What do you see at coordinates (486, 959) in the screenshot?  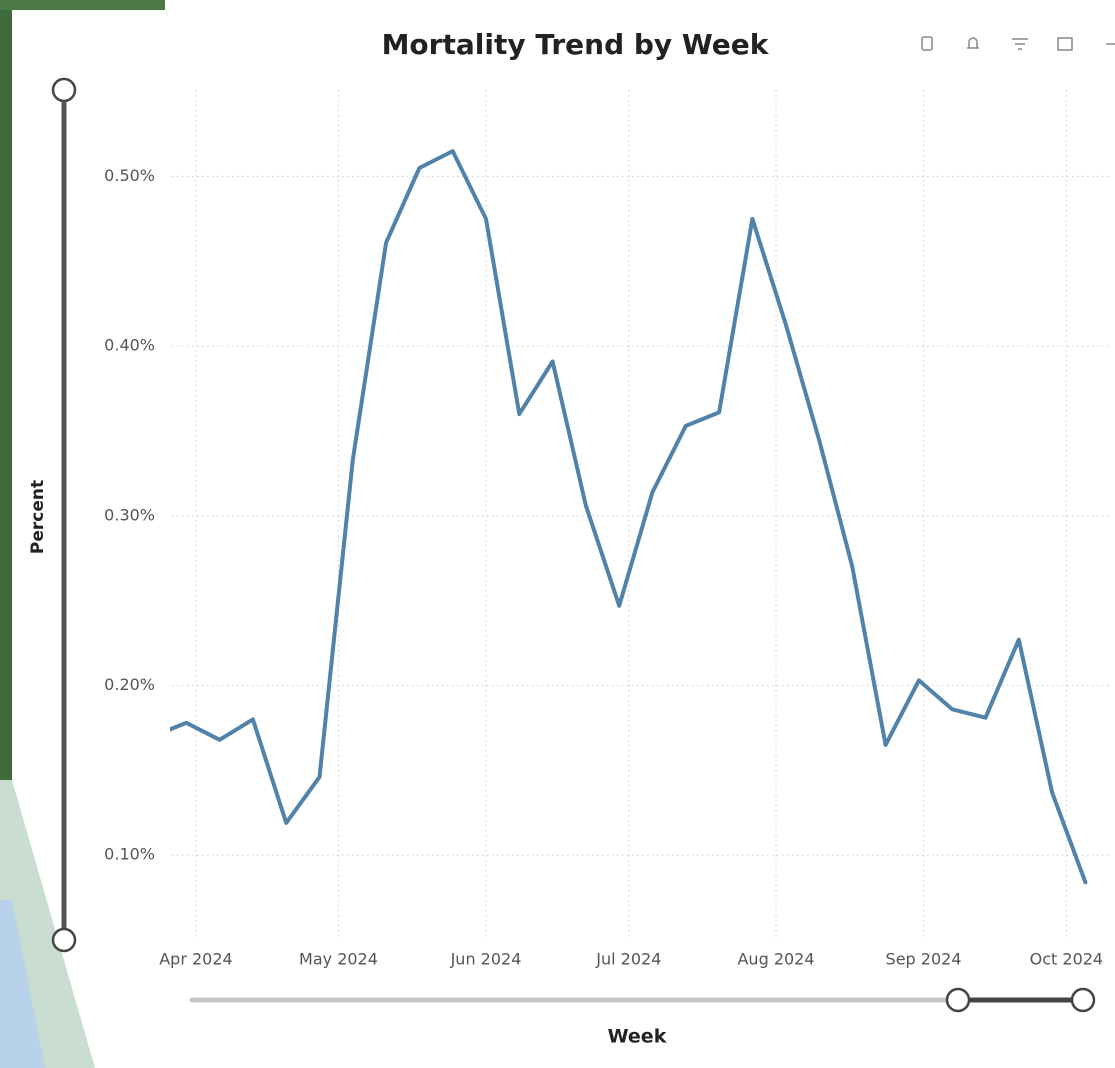 I see `x-tick-label: Jun 2024` at bounding box center [486, 959].